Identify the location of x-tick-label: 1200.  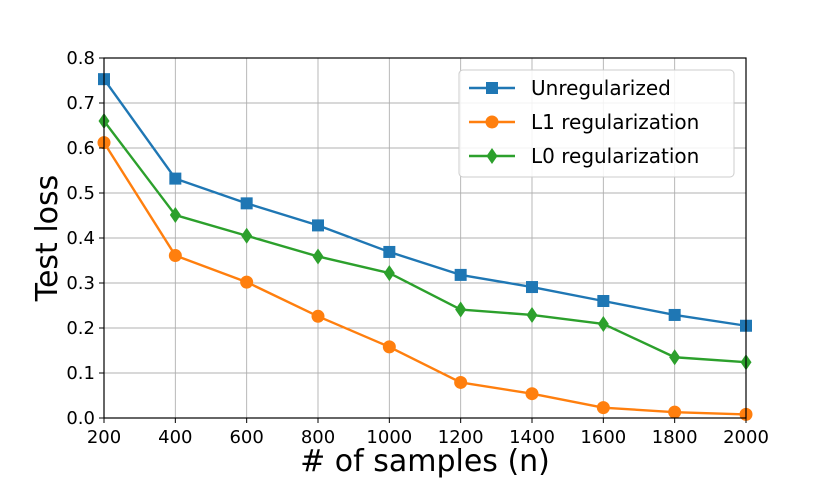
(461, 437).